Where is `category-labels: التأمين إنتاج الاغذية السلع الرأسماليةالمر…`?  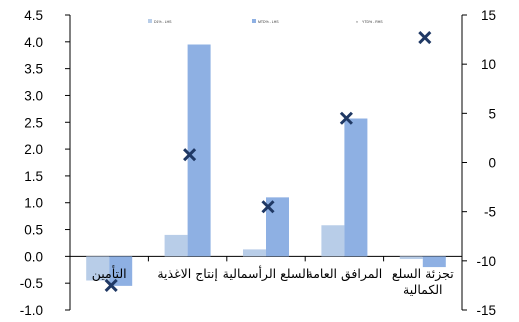 category-labels: التأمين إنتاج الاغذية السلع الرأسماليةالمر… is located at coordinates (273, 281).